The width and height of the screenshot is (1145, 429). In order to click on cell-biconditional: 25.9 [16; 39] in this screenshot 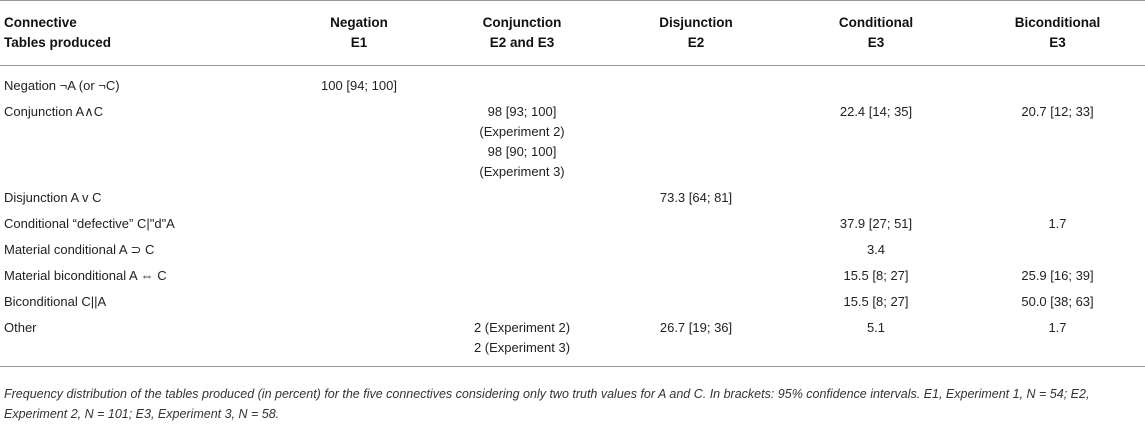, I will do `click(1057, 275)`.